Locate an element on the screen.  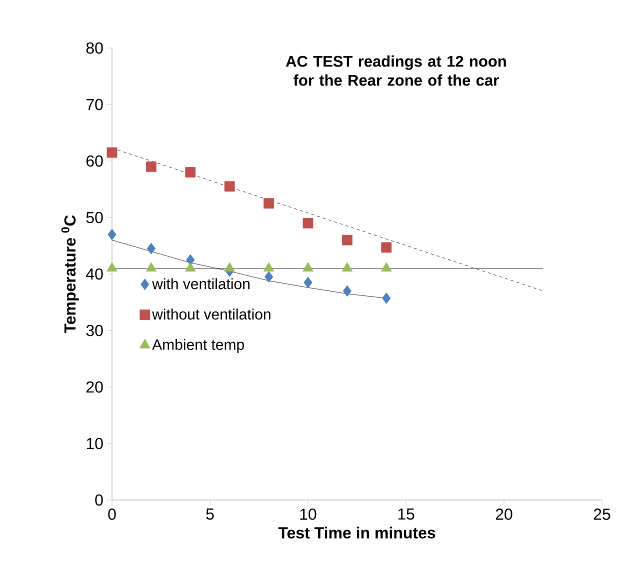
x-tick-label: 0 is located at coordinates (112, 514).